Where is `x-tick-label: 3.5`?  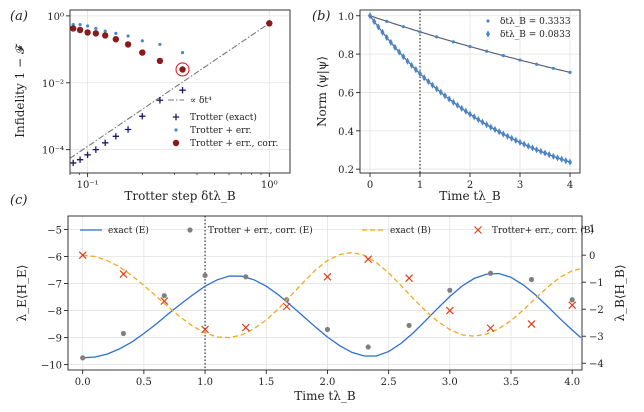
x-tick-label: 3.5 is located at coordinates (511, 382).